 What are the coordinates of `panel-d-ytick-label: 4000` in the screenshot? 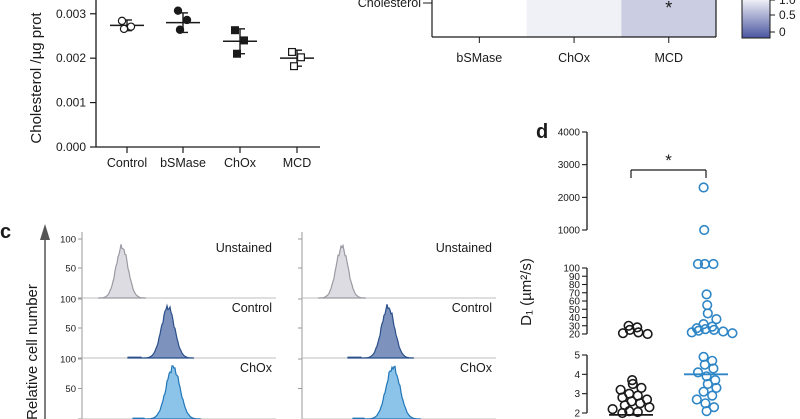 It's located at (569, 133).